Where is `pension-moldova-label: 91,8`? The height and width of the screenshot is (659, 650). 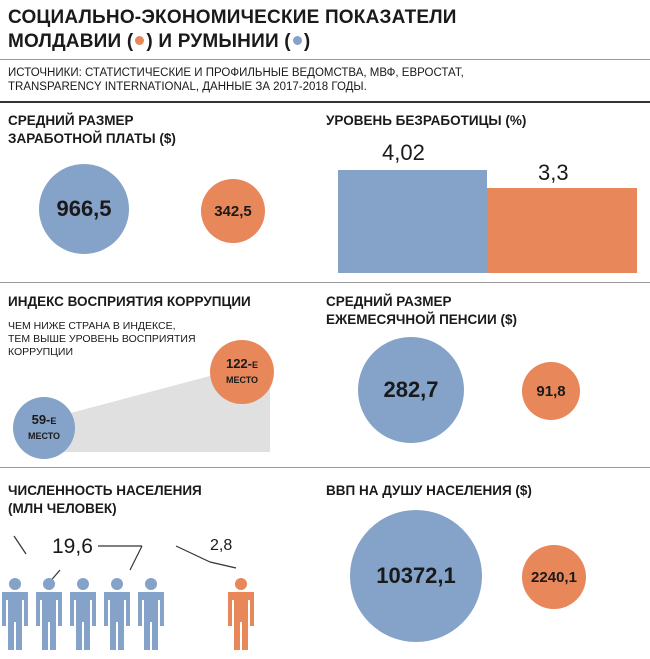 pension-moldova-label: 91,8 is located at coordinates (551, 391).